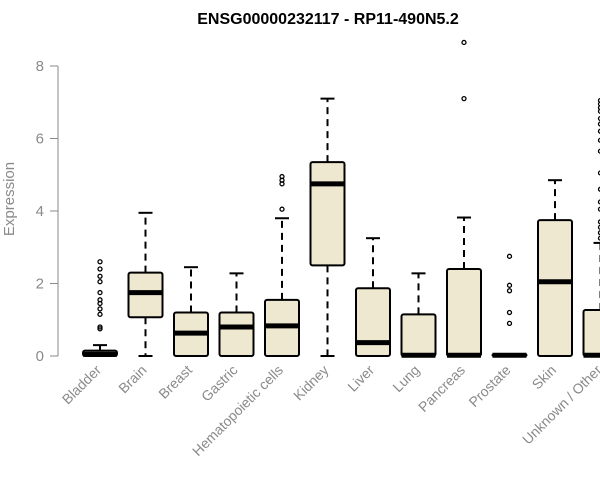  I want to click on x-tick-label: Pancreas, so click(441, 388).